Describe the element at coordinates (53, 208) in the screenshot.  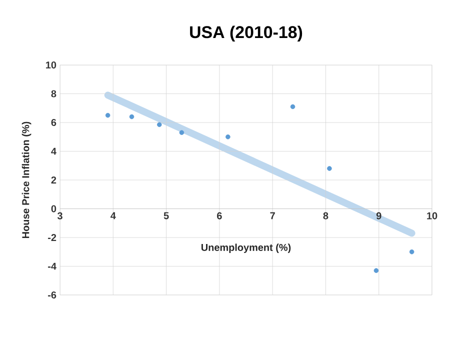
I see `y-tick-label: 0` at that location.